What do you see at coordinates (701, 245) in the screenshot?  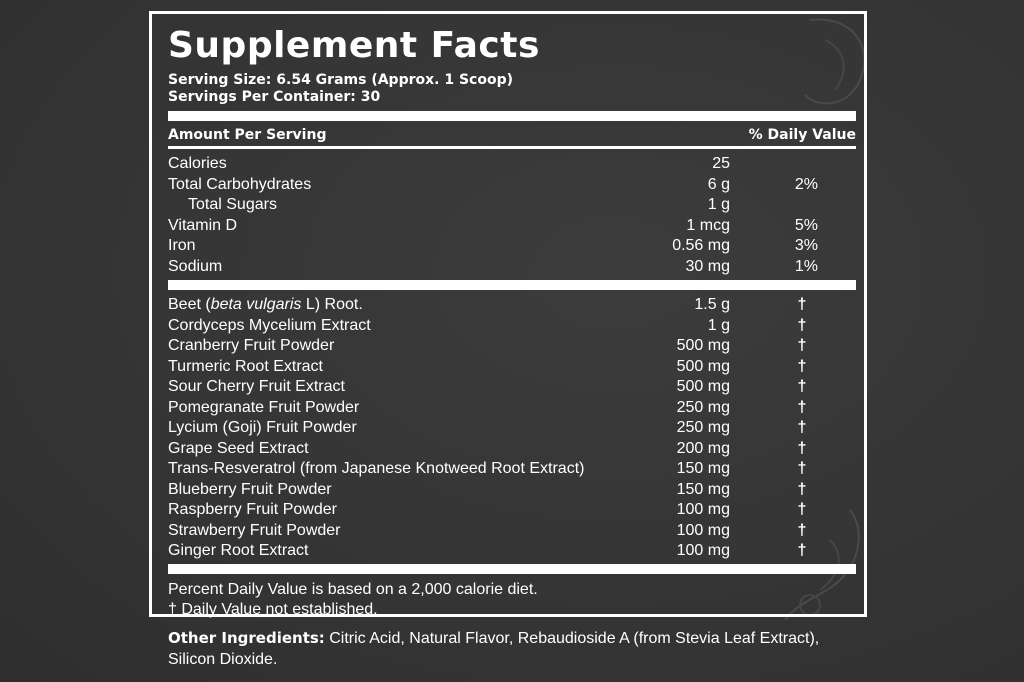 I see `nutrient-amount: 0.56 mg` at bounding box center [701, 245].